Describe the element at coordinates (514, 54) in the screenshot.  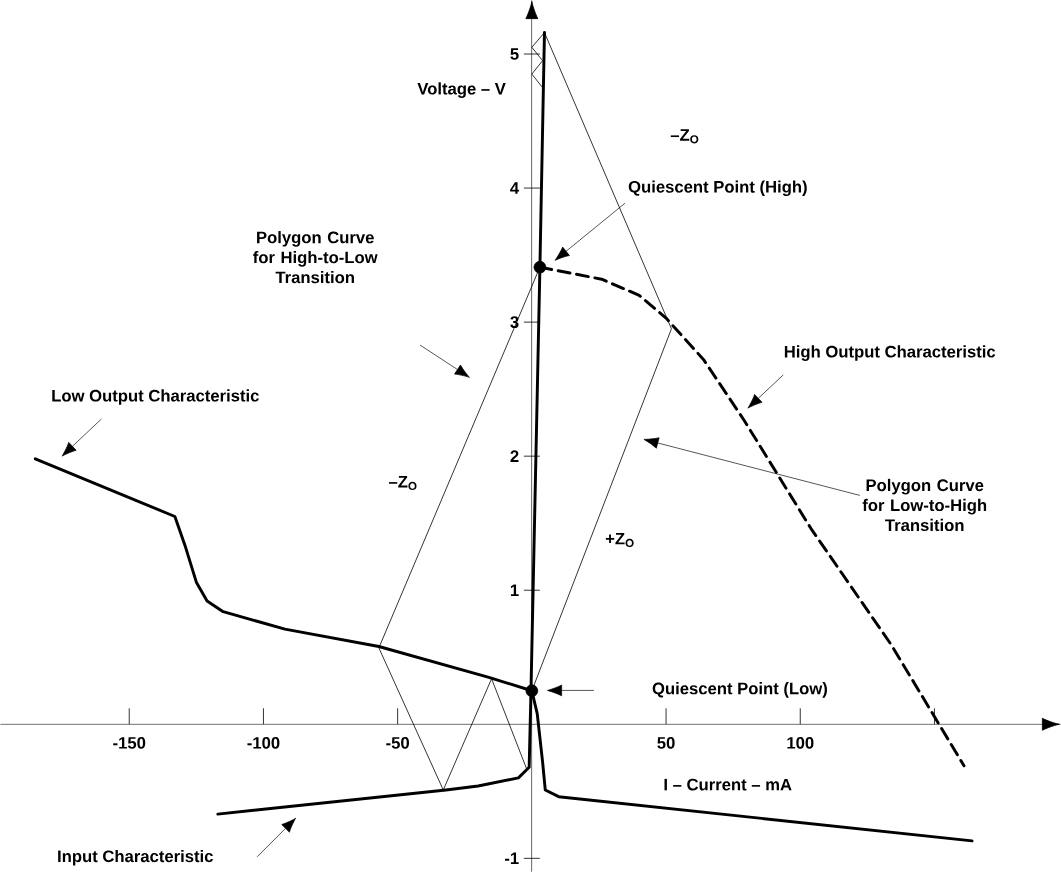
I see `y-tick-label: 5` at that location.